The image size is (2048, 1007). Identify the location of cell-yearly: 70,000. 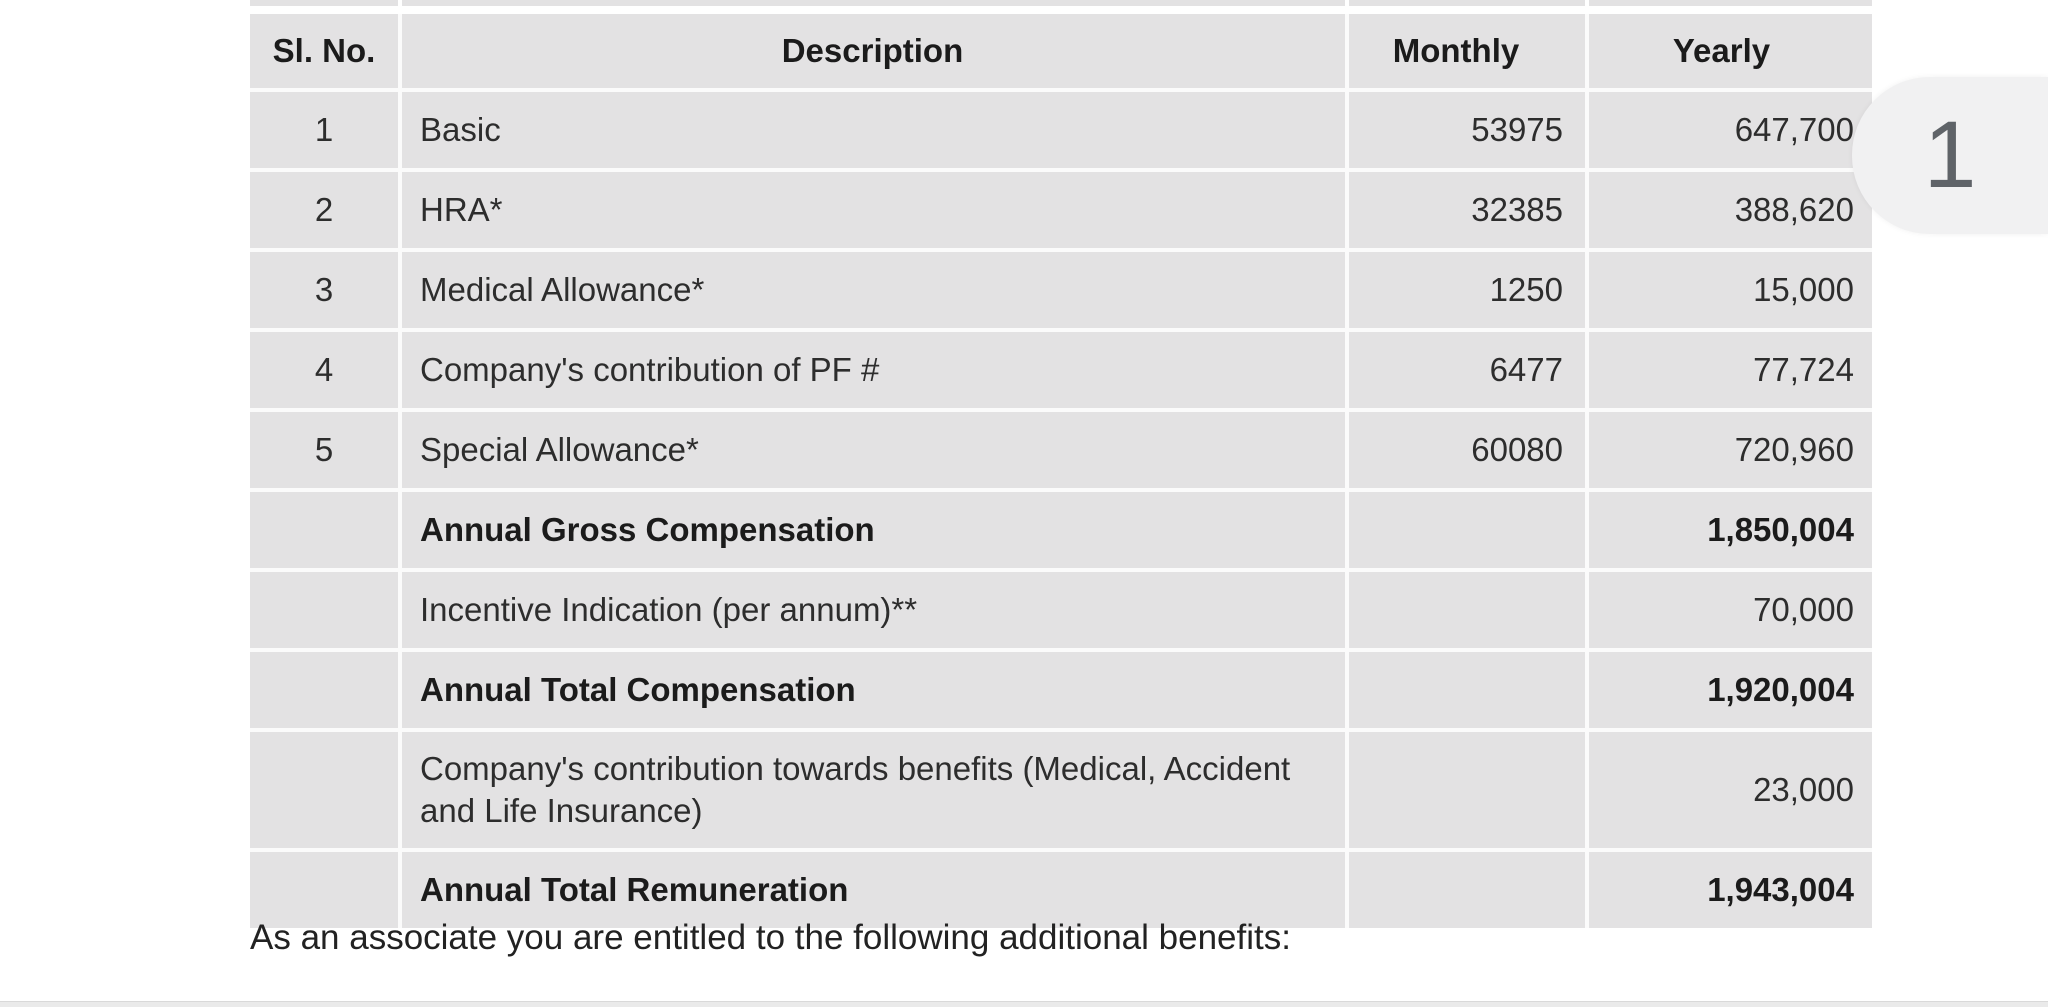
(1730, 610).